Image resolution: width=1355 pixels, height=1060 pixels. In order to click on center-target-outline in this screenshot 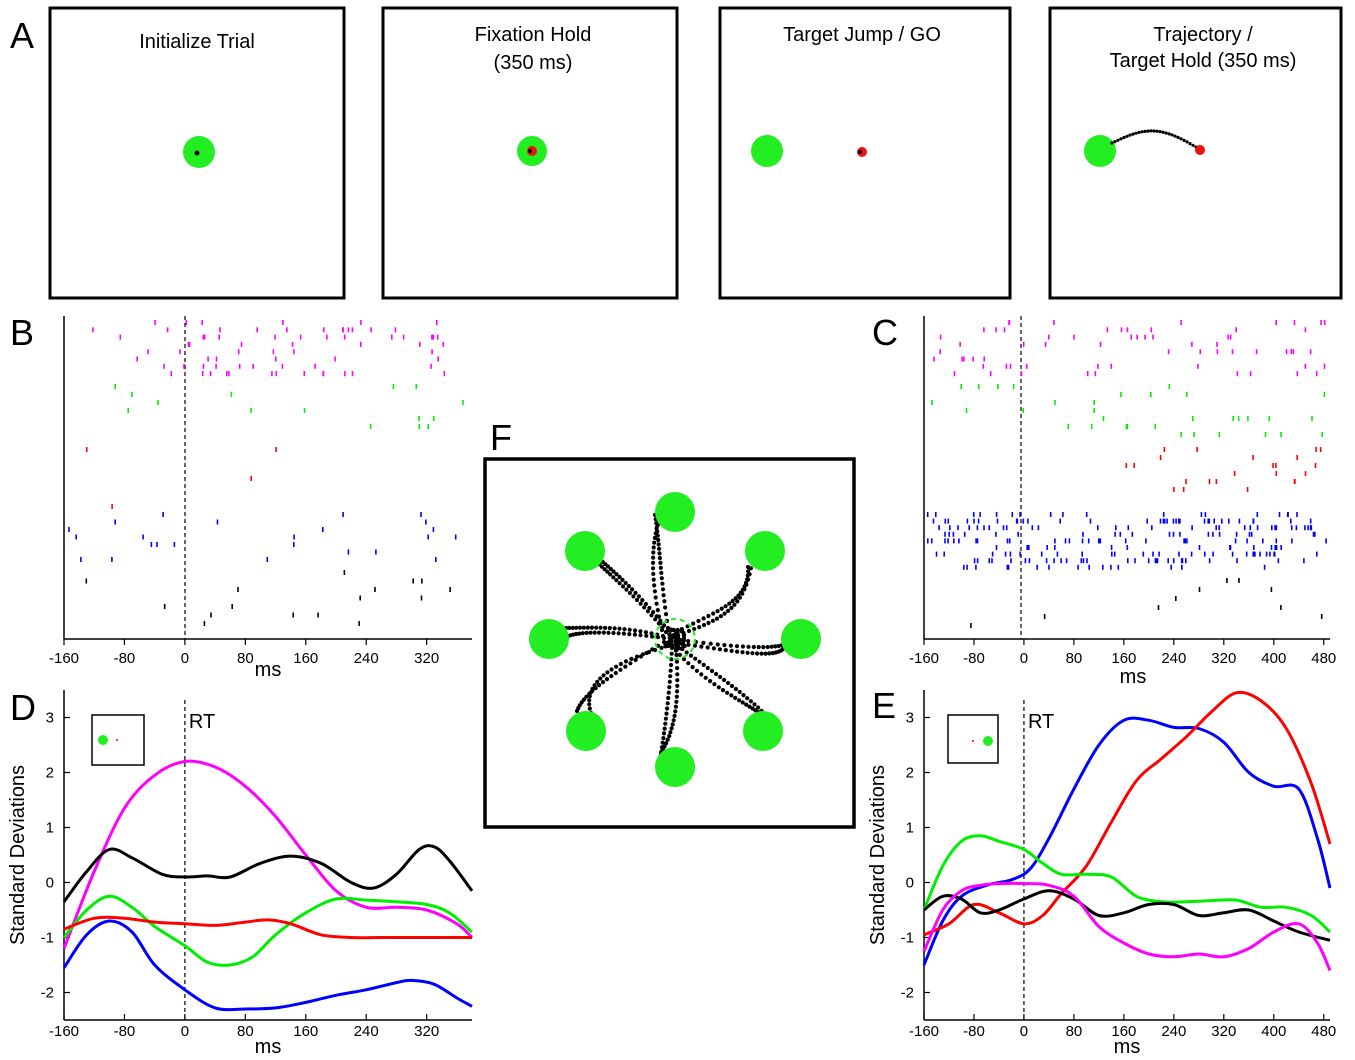, I will do `click(675, 639)`.